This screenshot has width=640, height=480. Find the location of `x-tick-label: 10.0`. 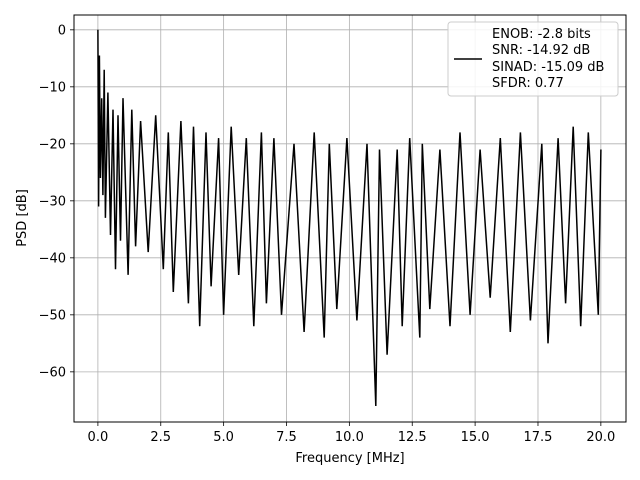

x-tick-label: 10.0 is located at coordinates (349, 437).